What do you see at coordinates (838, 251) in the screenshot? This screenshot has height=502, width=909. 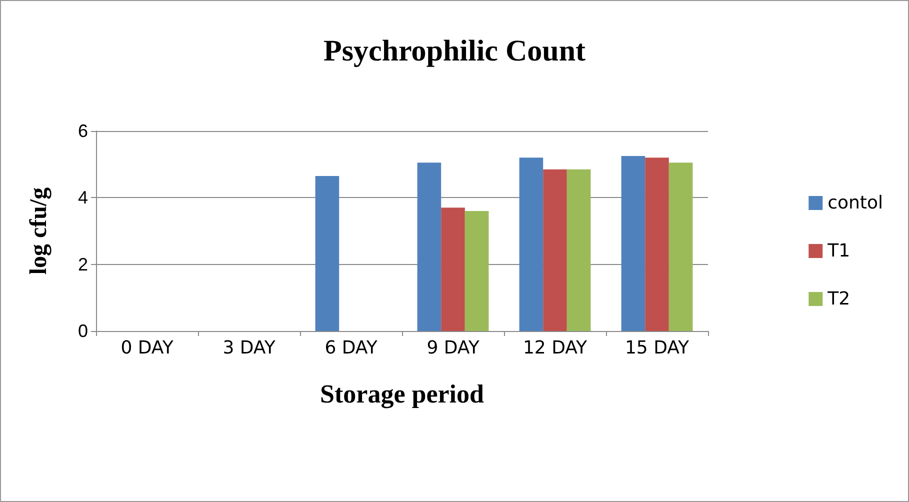 I see `legend-label: T1` at bounding box center [838, 251].